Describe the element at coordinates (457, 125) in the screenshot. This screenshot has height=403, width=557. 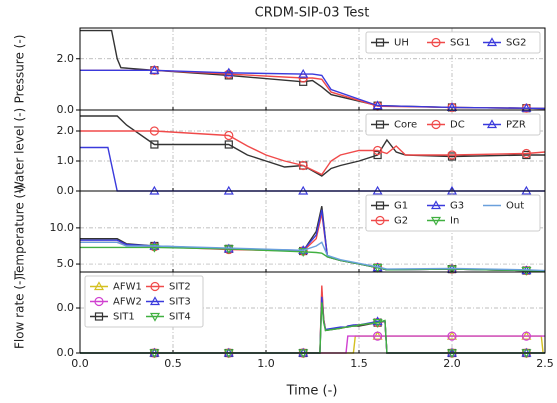
I see `legend-label: DC` at that location.